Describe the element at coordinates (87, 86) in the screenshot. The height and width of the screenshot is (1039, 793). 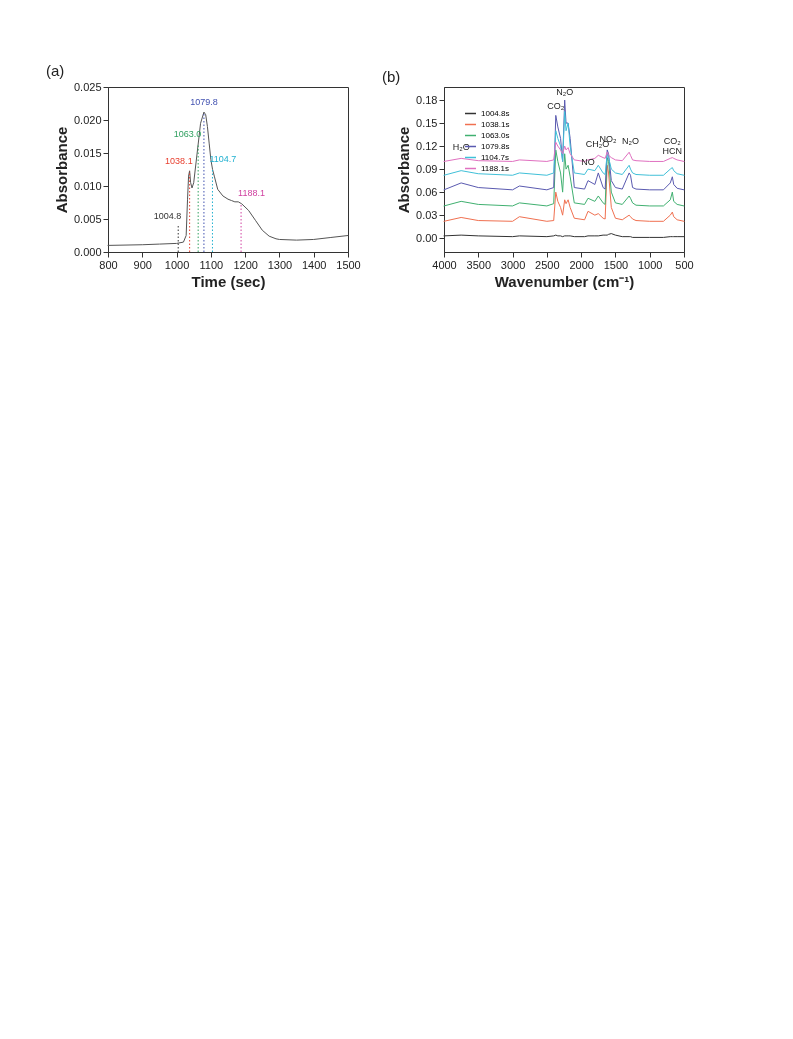
I see `y-tick-label: 0.025` at that location.